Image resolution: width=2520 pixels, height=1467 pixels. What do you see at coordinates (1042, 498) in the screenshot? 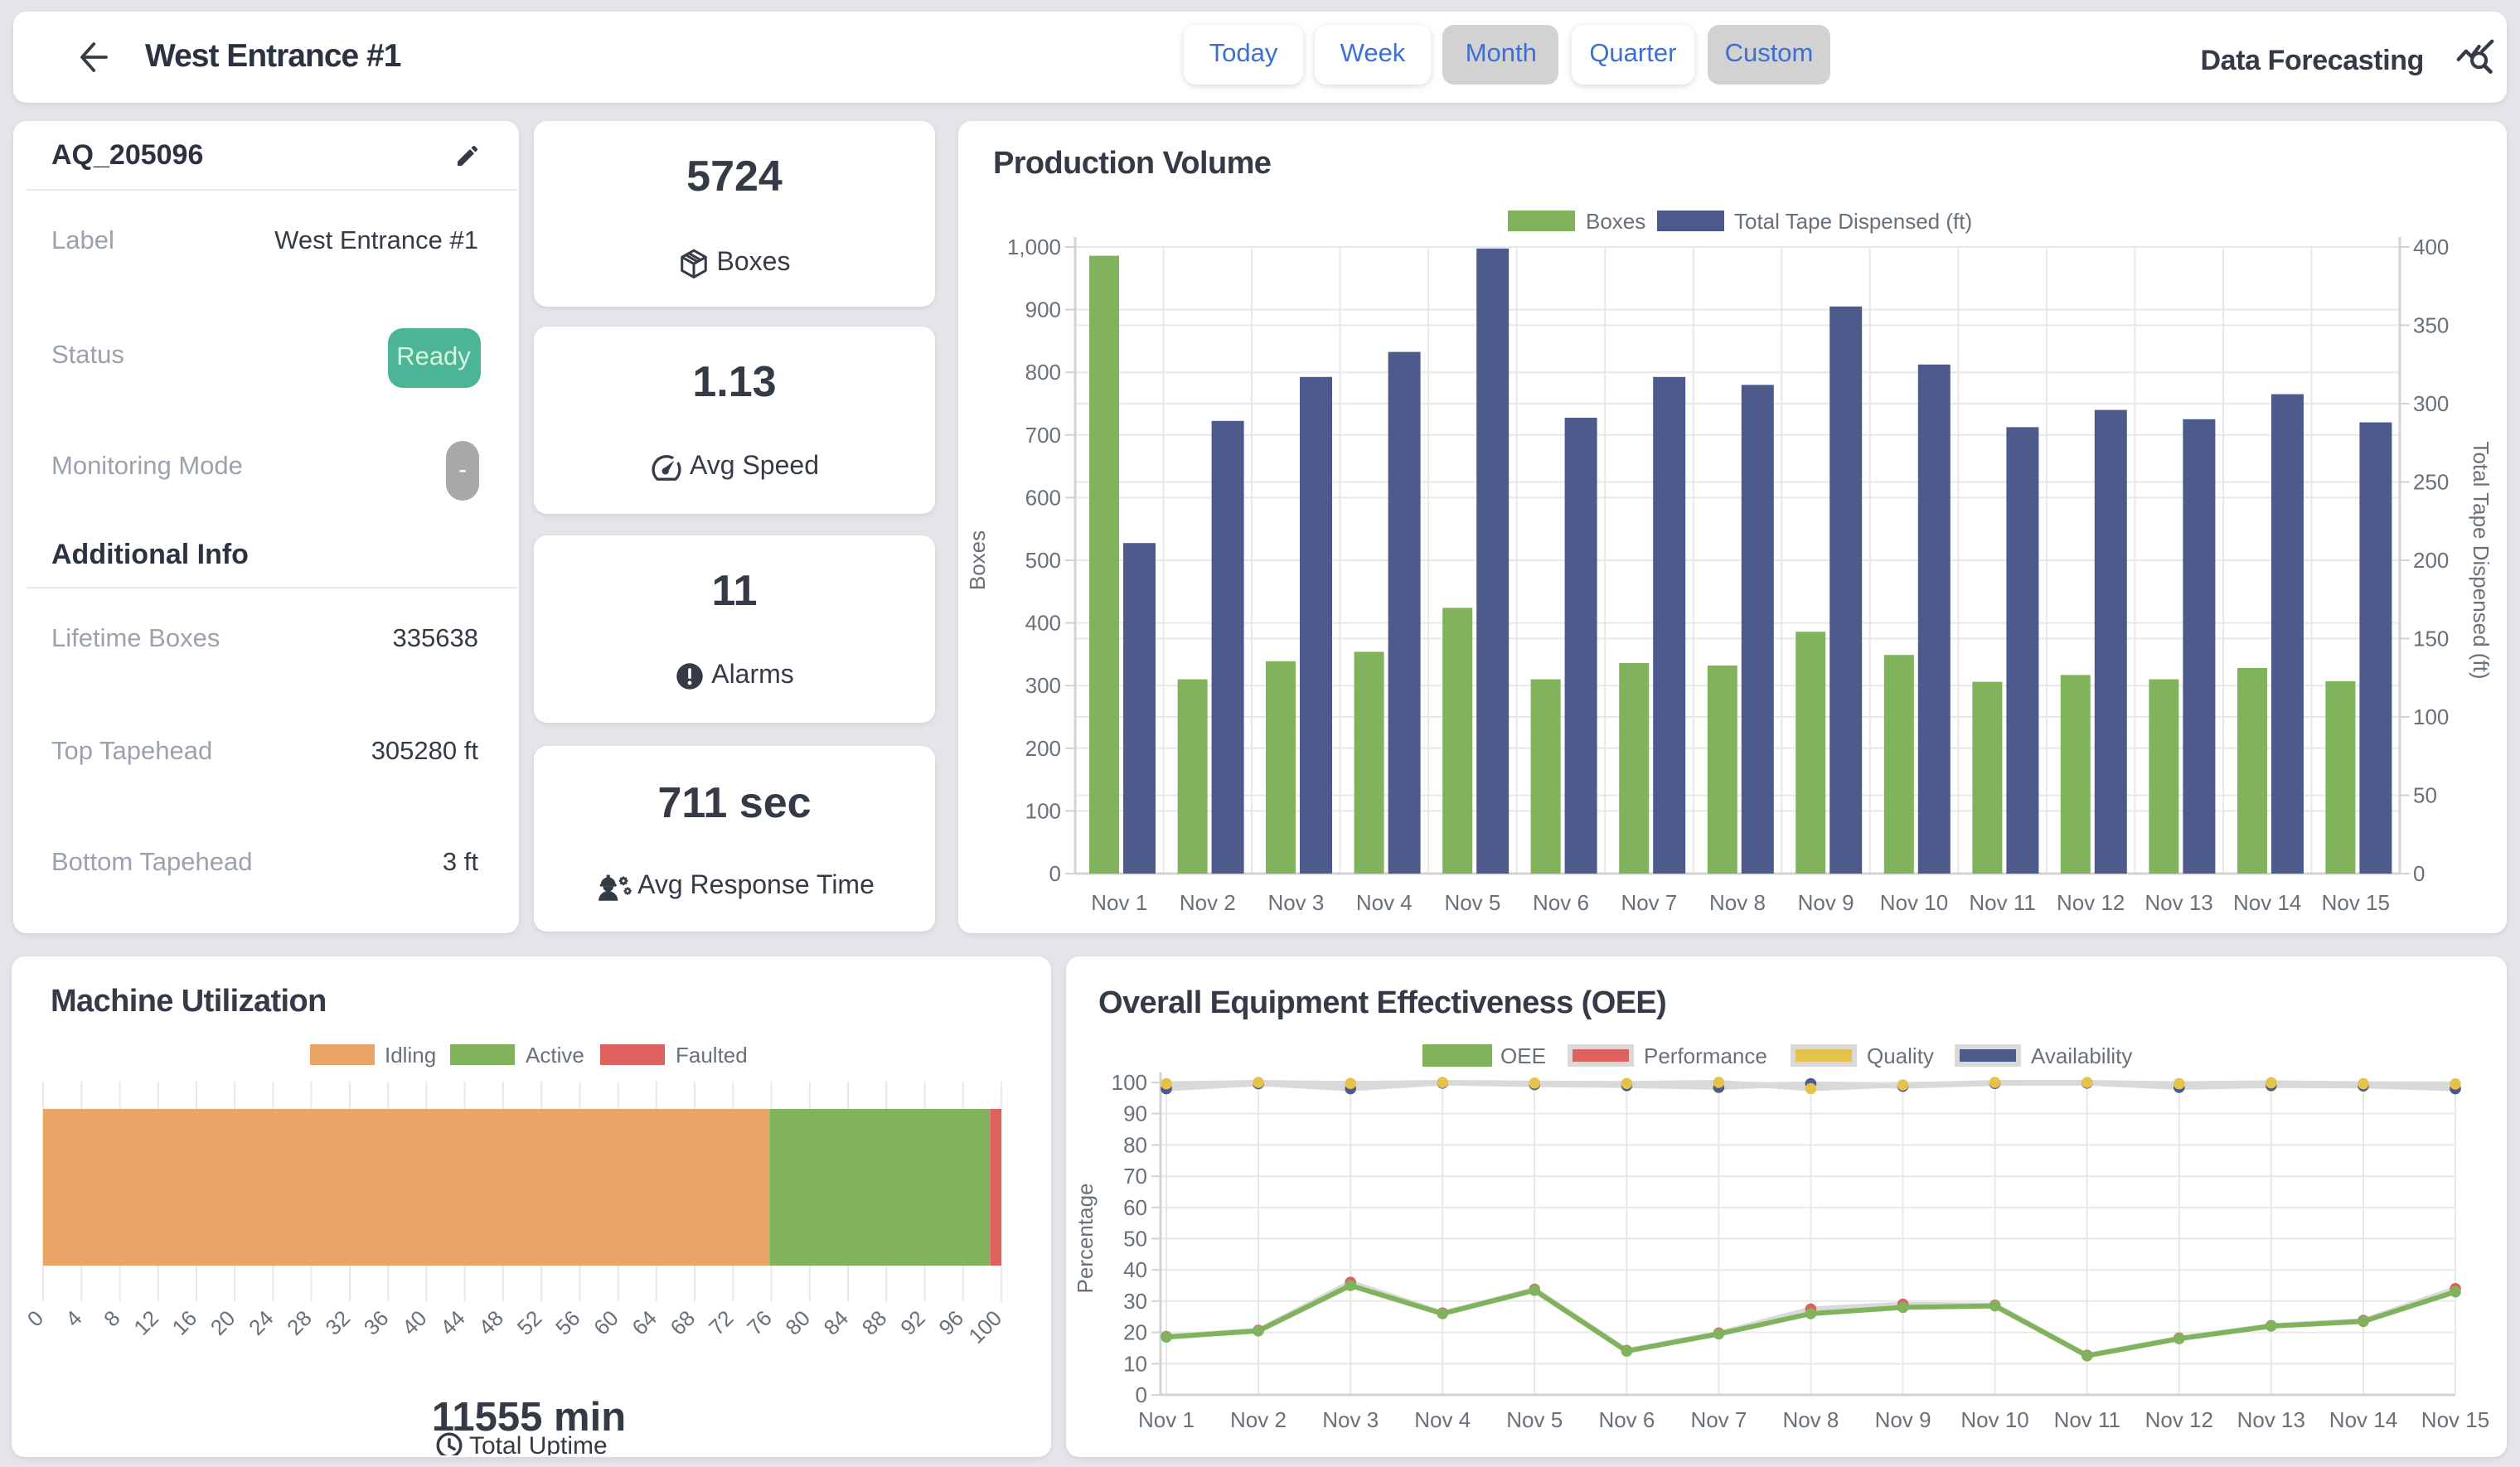
I see `svg-text: 600` at bounding box center [1042, 498].